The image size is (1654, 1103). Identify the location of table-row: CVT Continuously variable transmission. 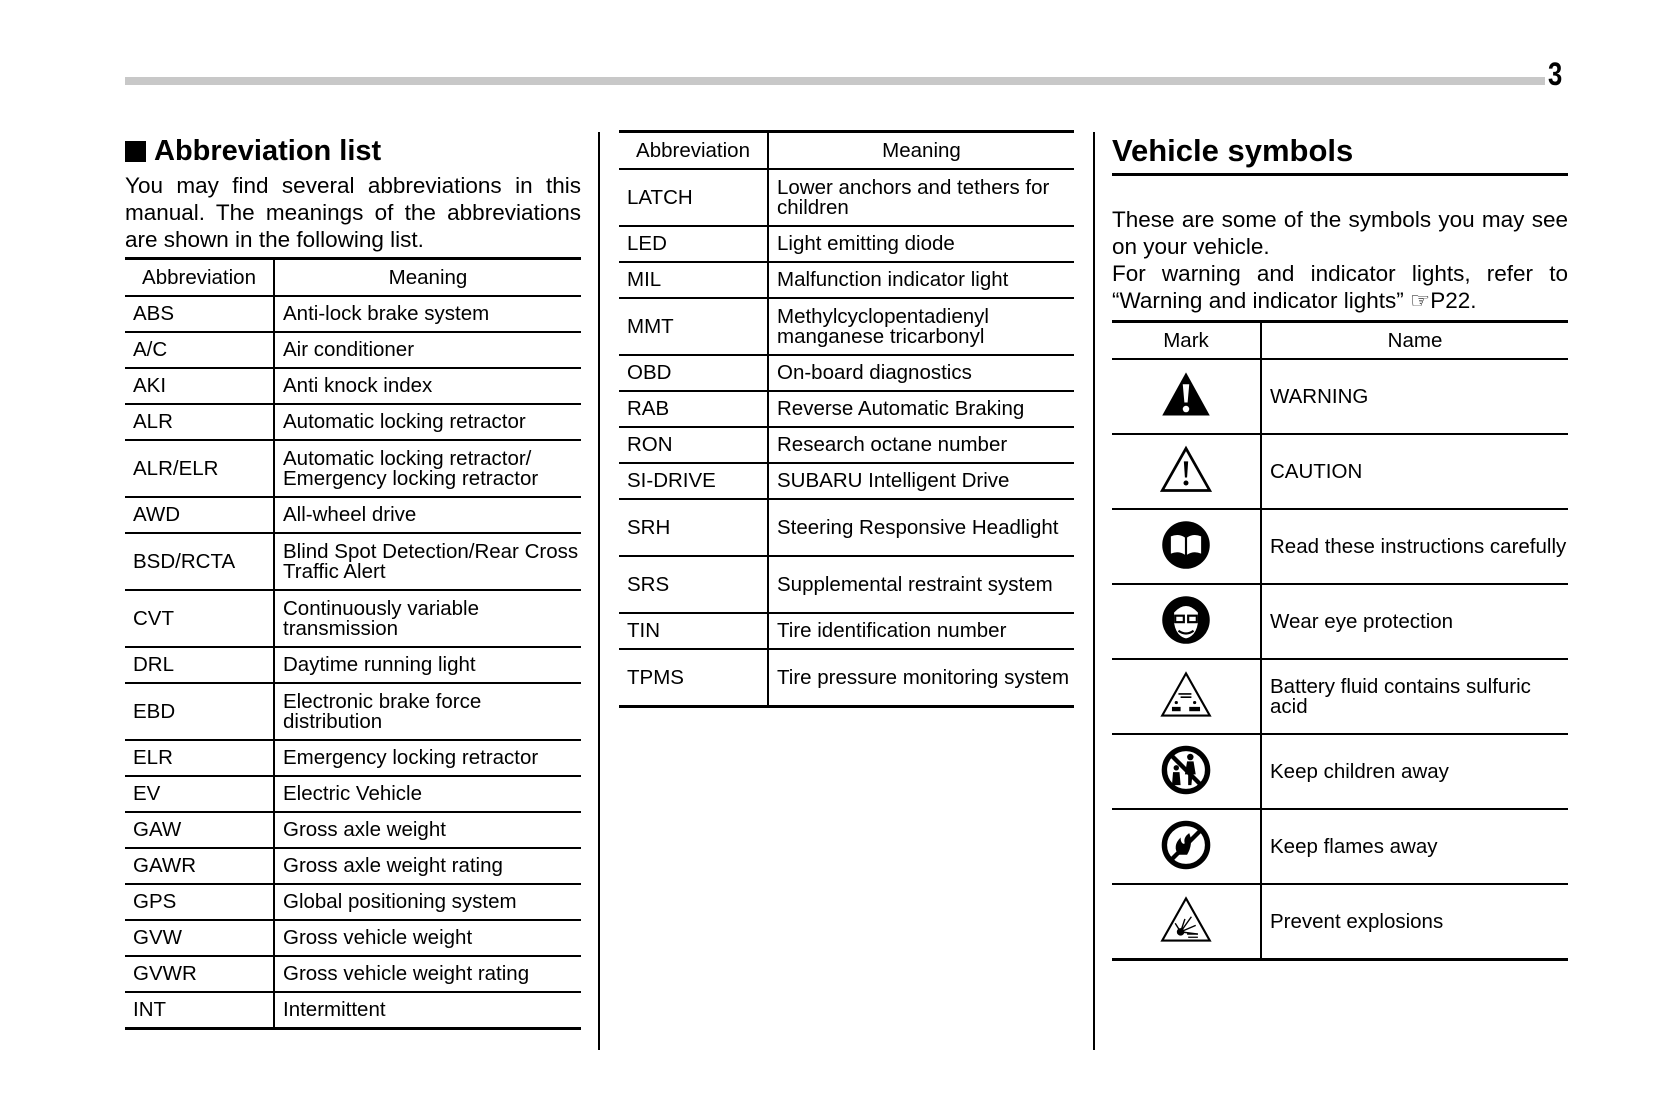
(353, 618).